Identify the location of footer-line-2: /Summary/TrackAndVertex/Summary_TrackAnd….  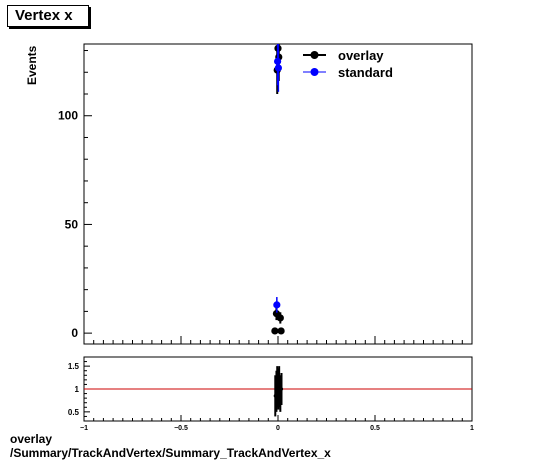
(170, 453).